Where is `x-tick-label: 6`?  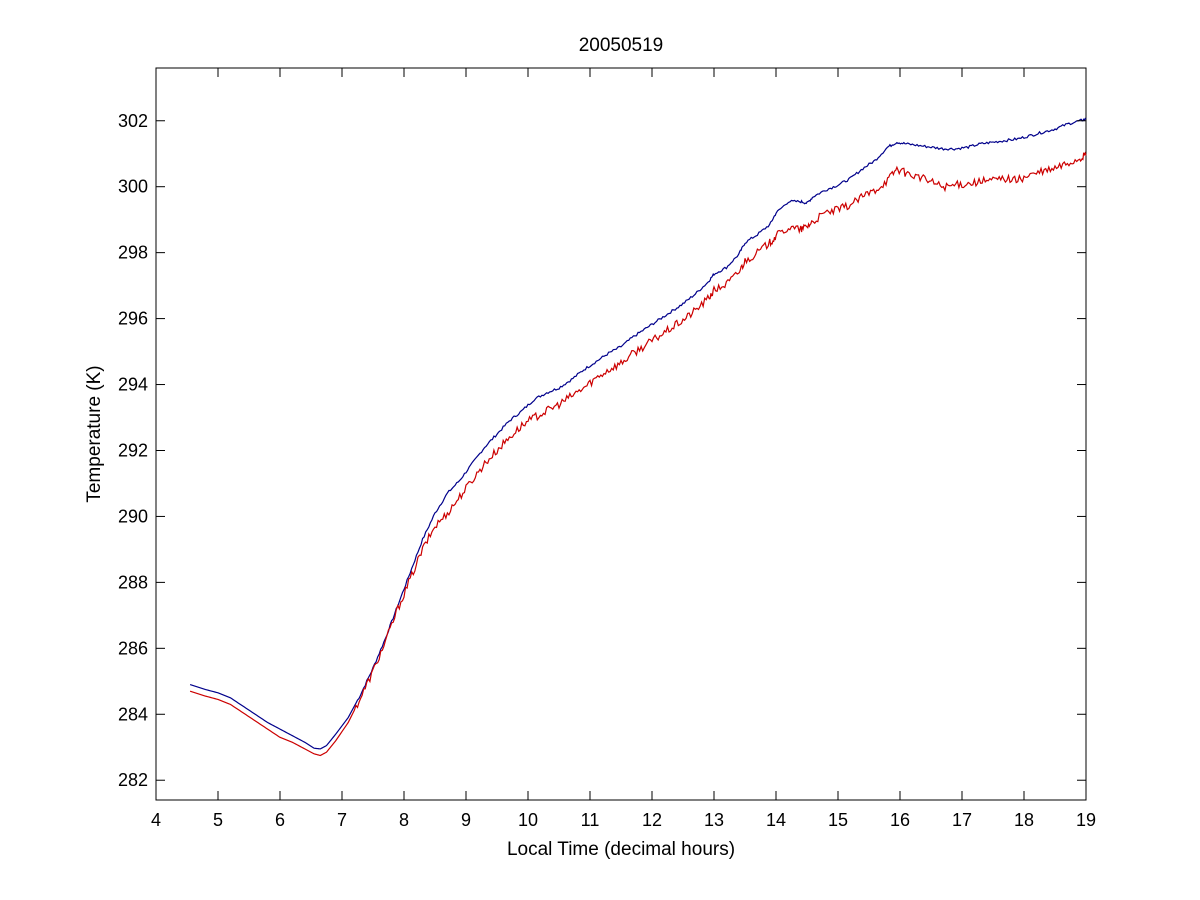 x-tick-label: 6 is located at coordinates (280, 820).